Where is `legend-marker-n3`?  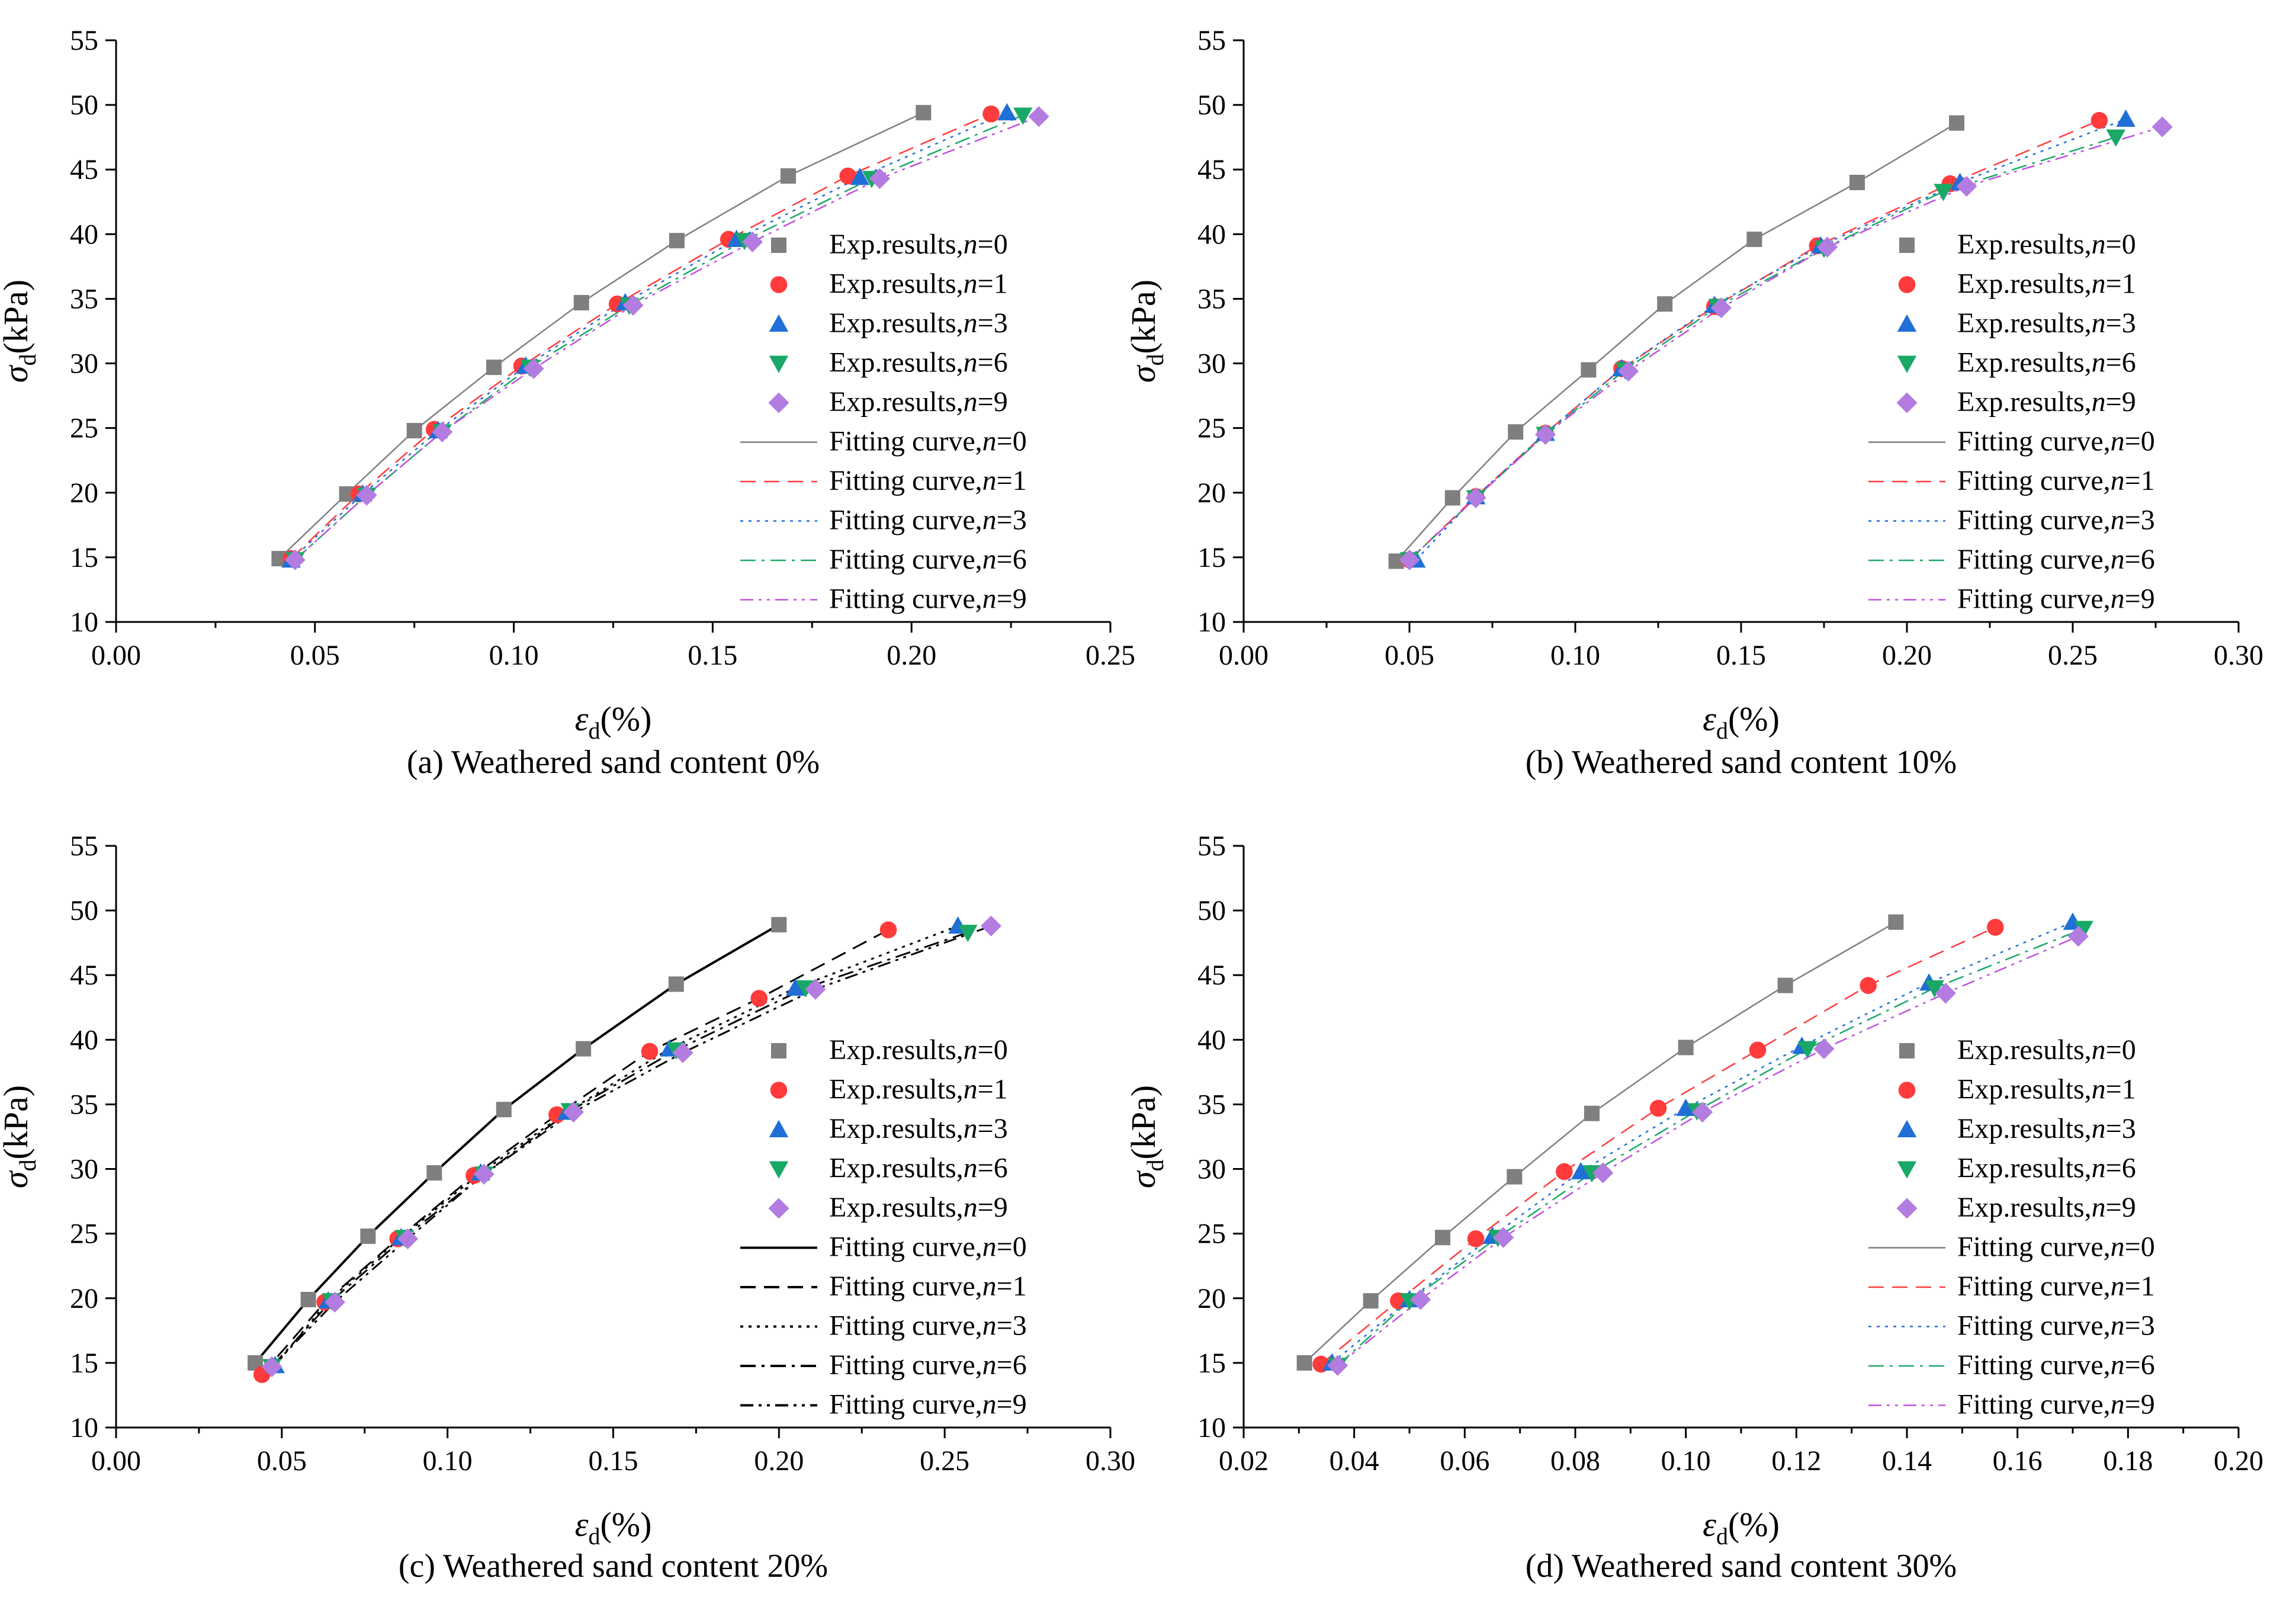
legend-marker-n3 is located at coordinates (779, 1128).